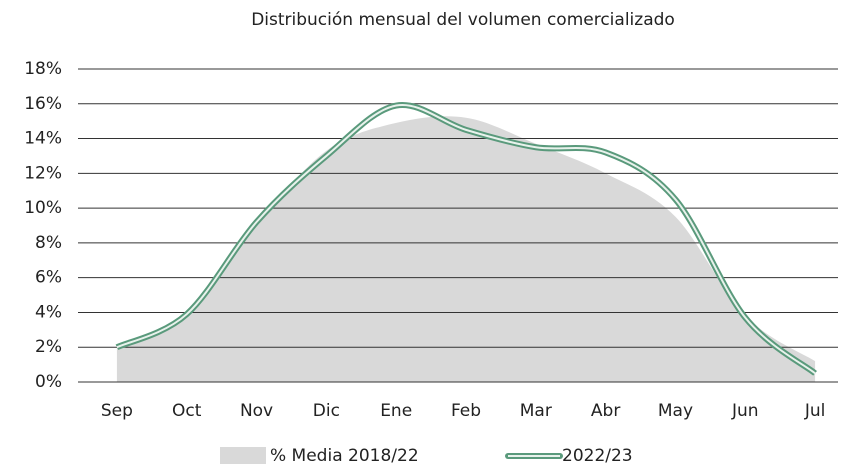  I want to click on x-tick-label: Dic, so click(326, 411).